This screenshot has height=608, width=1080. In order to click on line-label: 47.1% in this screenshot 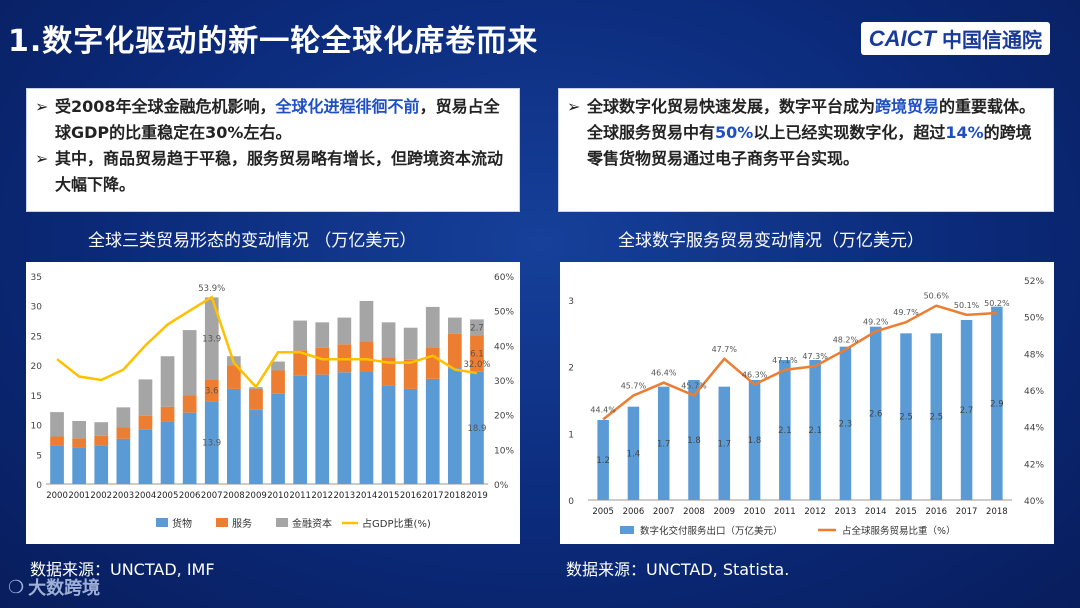, I will do `click(785, 360)`.